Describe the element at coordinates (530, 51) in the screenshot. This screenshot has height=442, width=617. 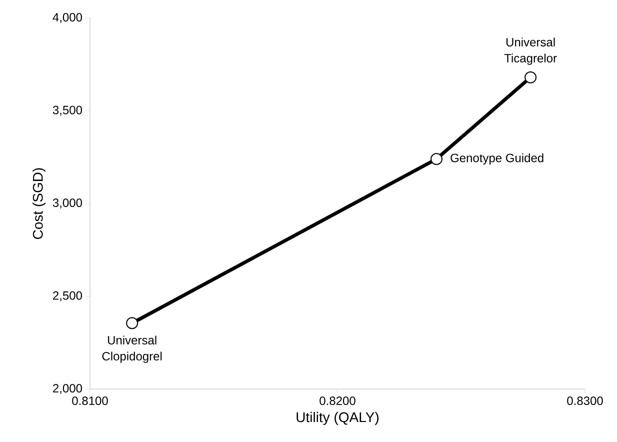
I see `annotation: Universal Ticagrelor` at that location.